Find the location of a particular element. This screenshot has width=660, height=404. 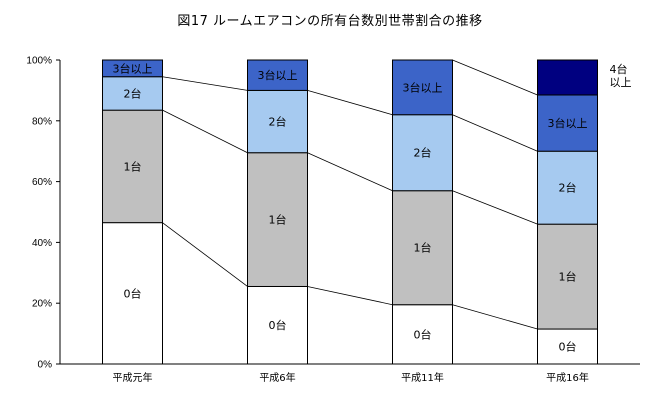

x-tick-labels: 平成元年 平成6年 平成11年 平成16年 is located at coordinates (351, 377).